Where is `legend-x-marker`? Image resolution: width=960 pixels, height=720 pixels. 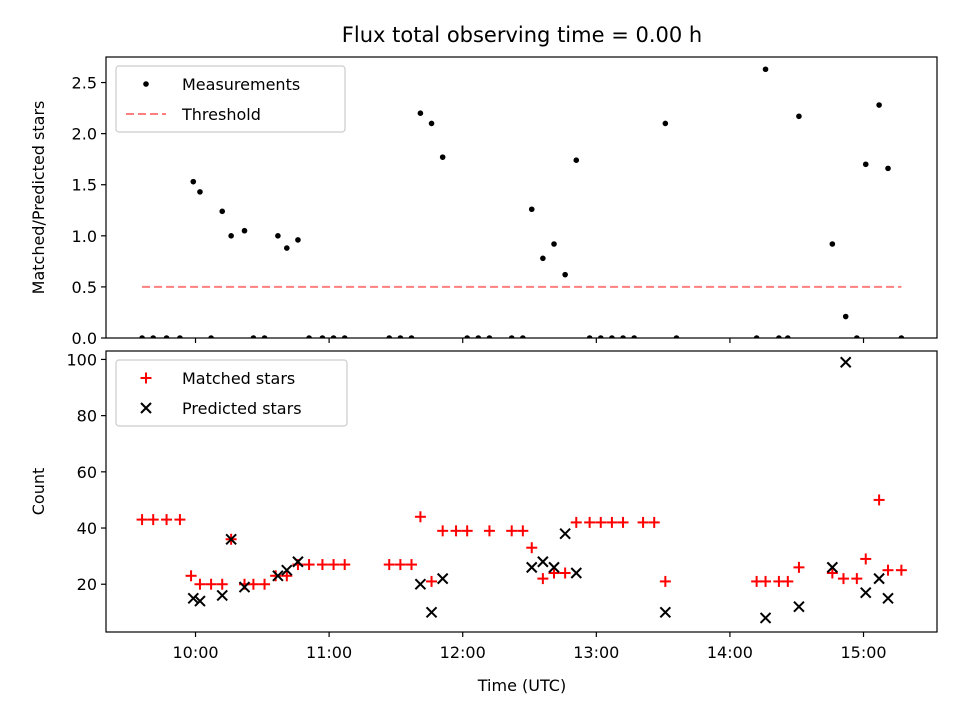 legend-x-marker is located at coordinates (146, 408).